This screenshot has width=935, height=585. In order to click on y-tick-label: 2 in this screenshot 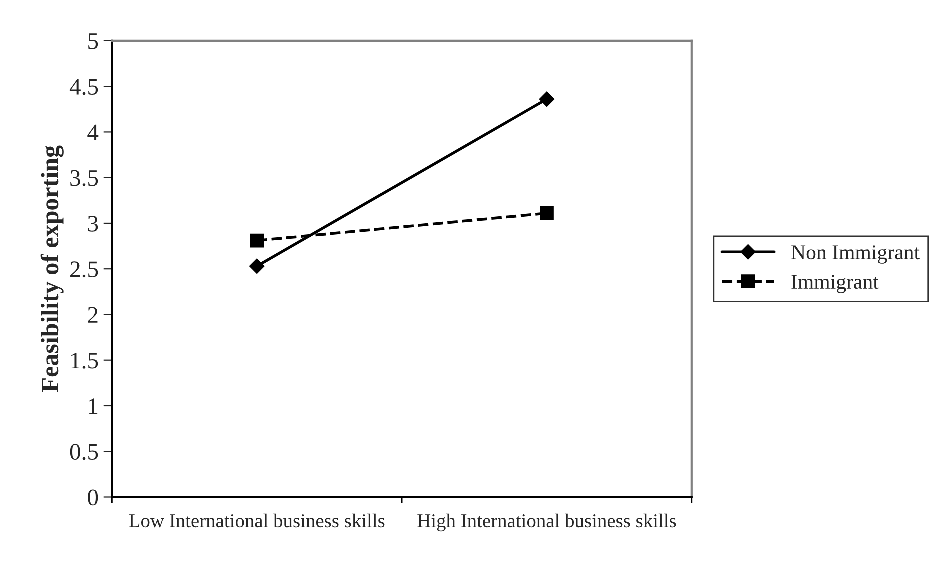, I will do `click(93, 315)`.